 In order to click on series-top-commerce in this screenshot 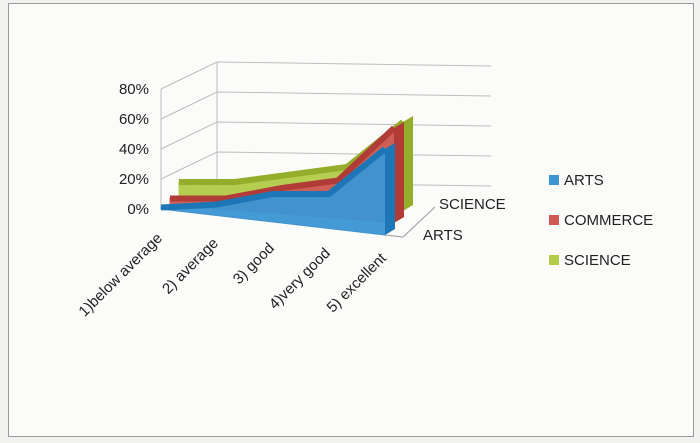, I will do `click(283, 163)`.